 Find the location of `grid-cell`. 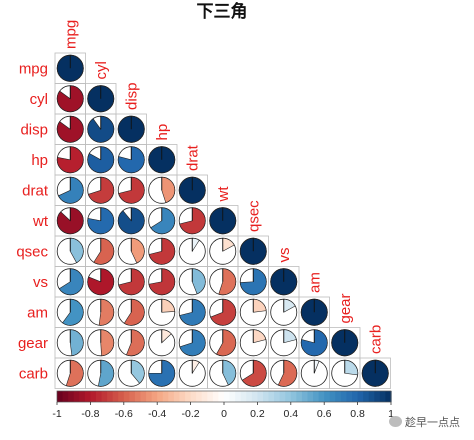

grid-cell is located at coordinates (375, 373).